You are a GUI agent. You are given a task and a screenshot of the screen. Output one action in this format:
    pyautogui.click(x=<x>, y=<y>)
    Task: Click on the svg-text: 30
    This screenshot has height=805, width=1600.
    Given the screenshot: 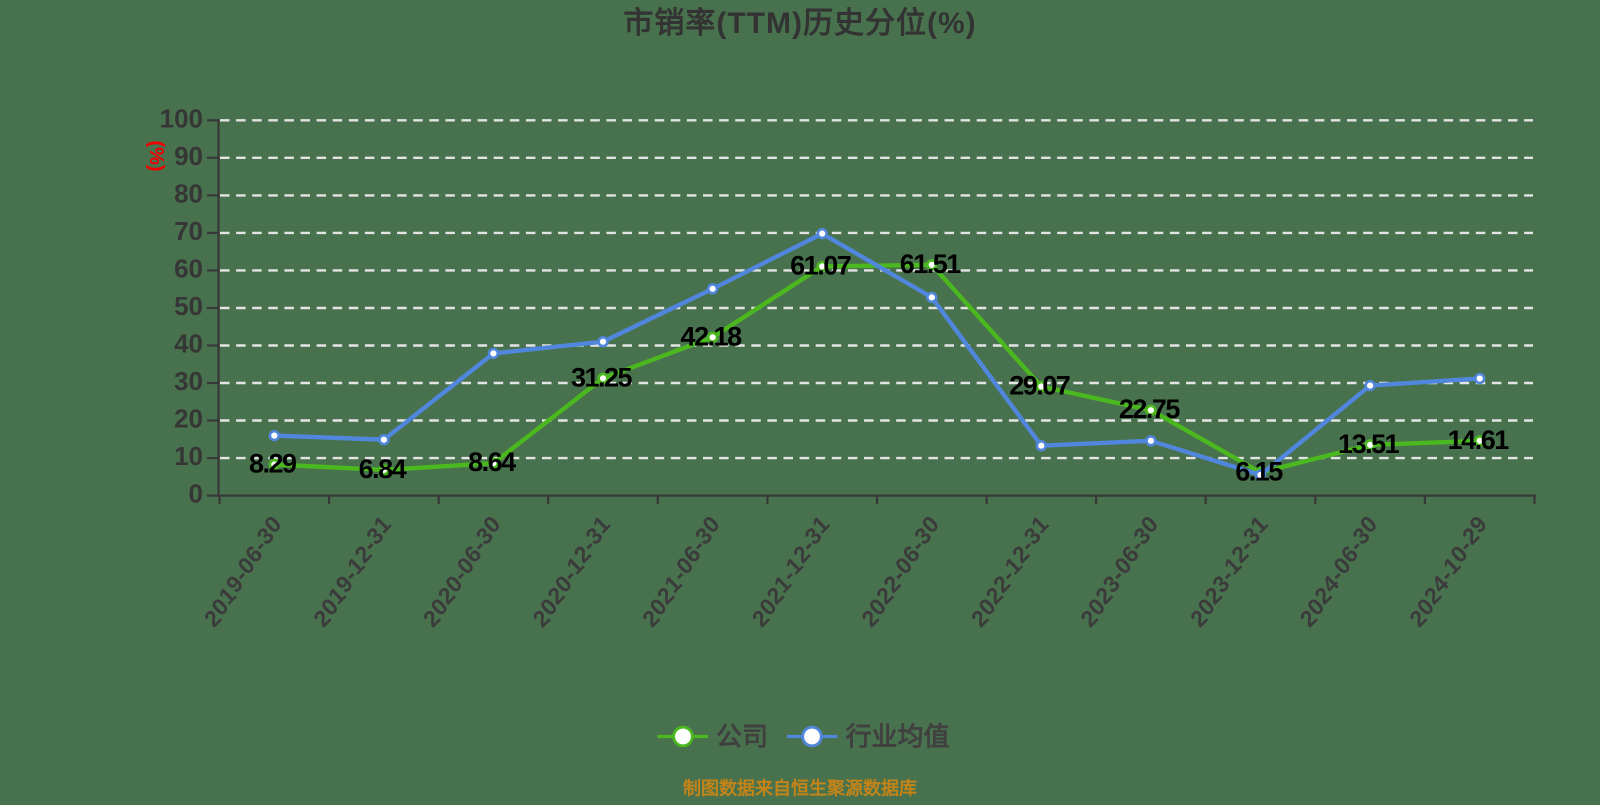 What is the action you would take?
    pyautogui.click(x=188, y=381)
    